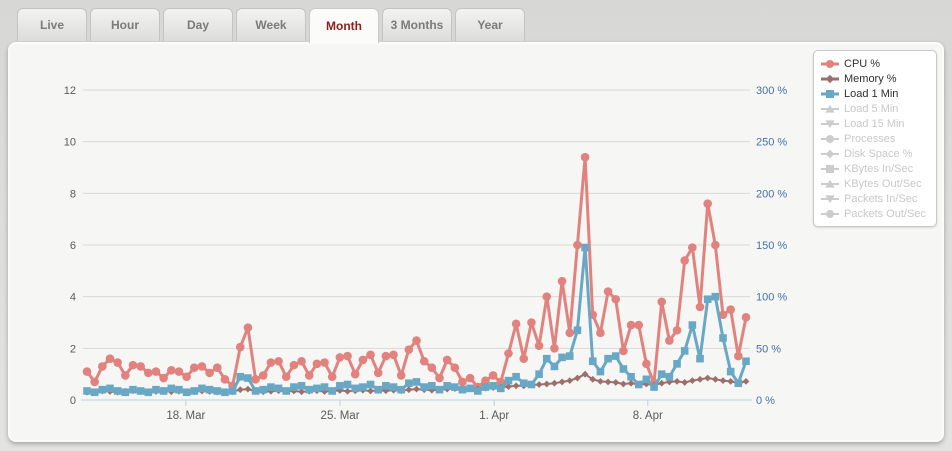 Image resolution: width=952 pixels, height=451 pixels. I want to click on tab-week: Week, so click(271, 24).